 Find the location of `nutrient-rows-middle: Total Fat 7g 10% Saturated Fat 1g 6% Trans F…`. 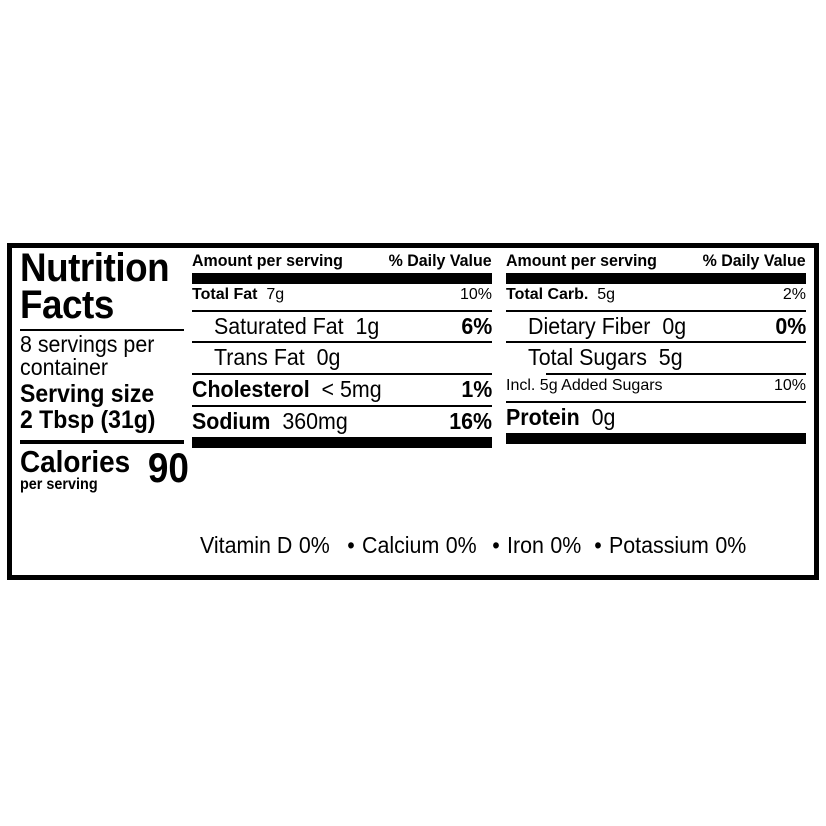

nutrient-rows-middle: Total Fat 7g 10% Saturated Fat 1g 6% Trans F… is located at coordinates (342, 360).